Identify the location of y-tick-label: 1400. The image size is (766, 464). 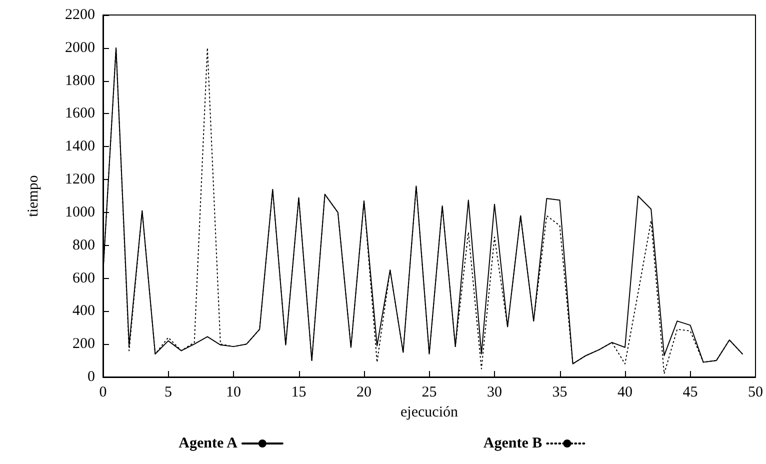
(80, 146).